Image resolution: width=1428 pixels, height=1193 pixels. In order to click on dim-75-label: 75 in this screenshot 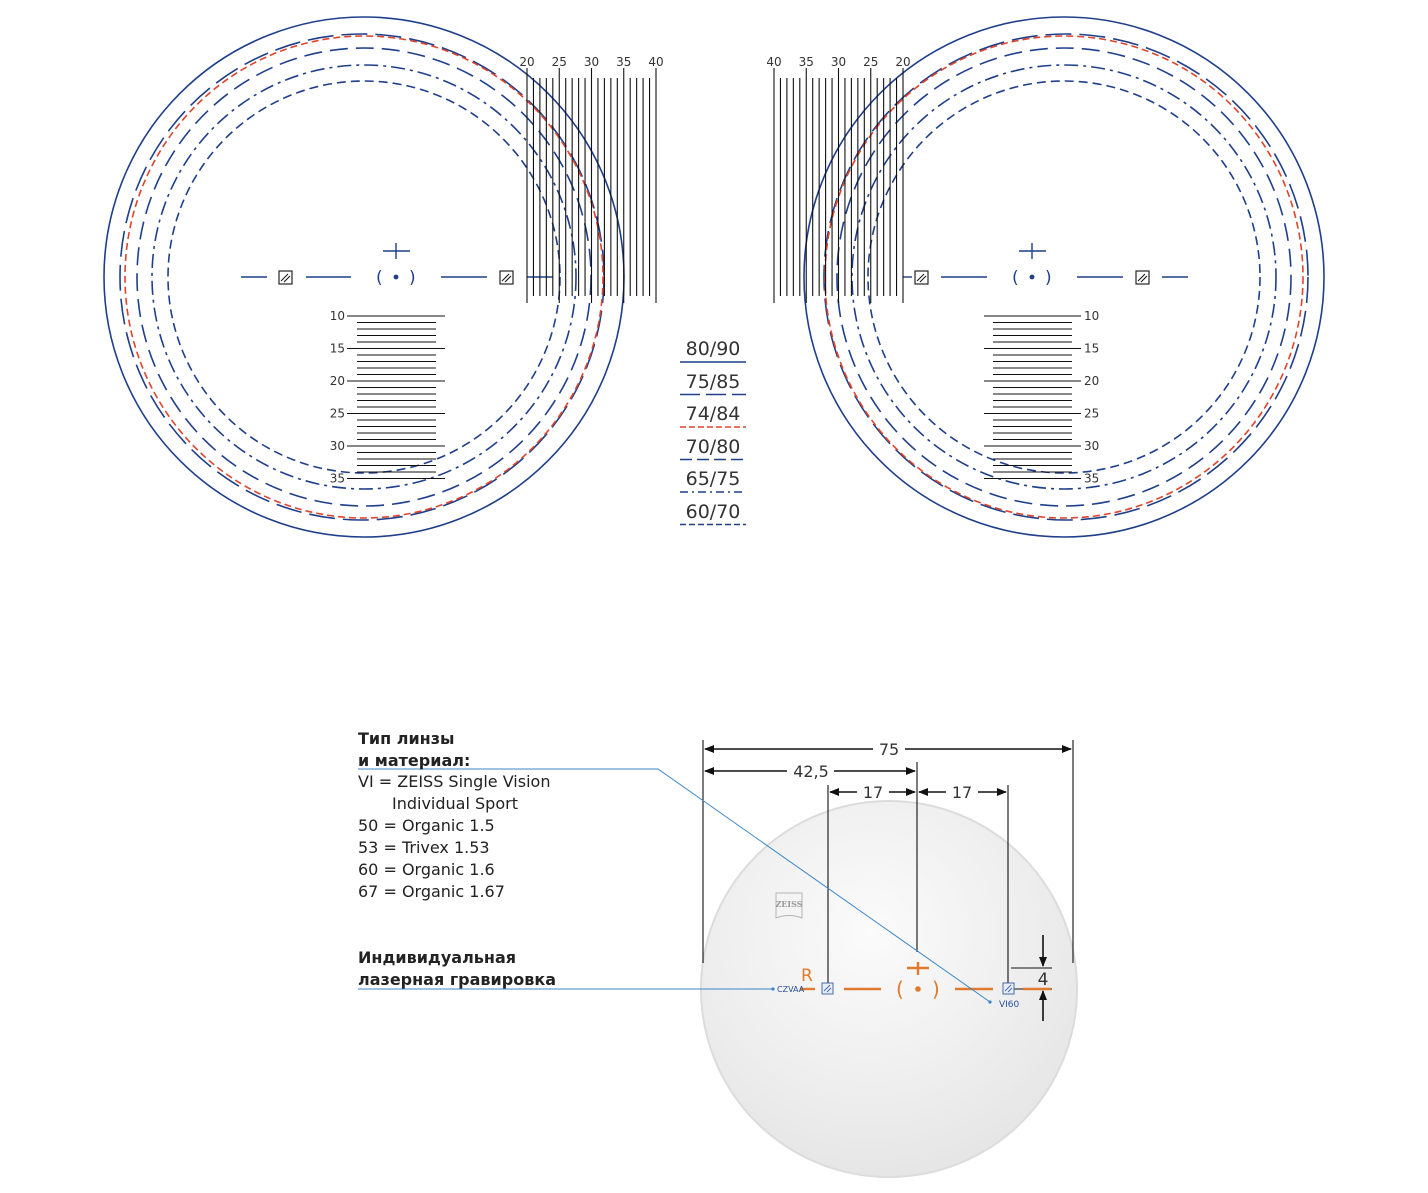, I will do `click(889, 749)`.